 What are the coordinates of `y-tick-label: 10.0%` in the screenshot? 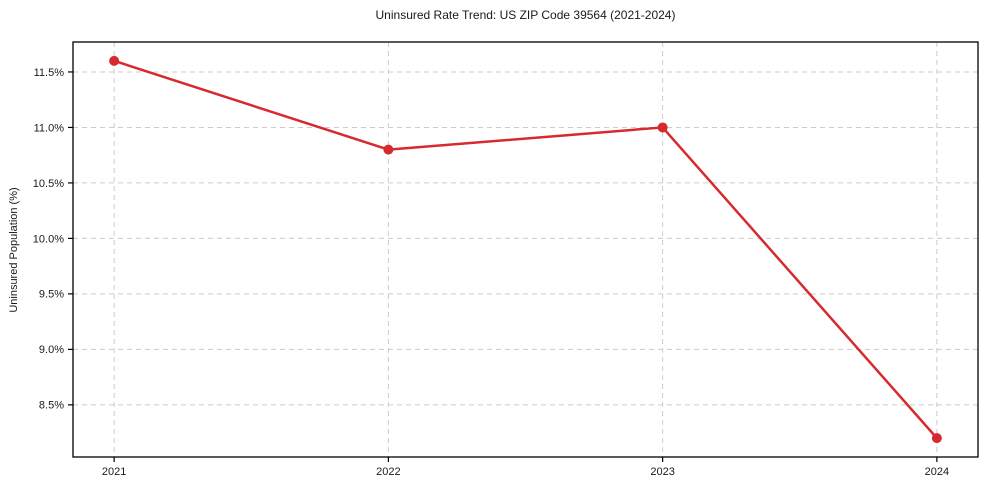 It's located at (48, 239).